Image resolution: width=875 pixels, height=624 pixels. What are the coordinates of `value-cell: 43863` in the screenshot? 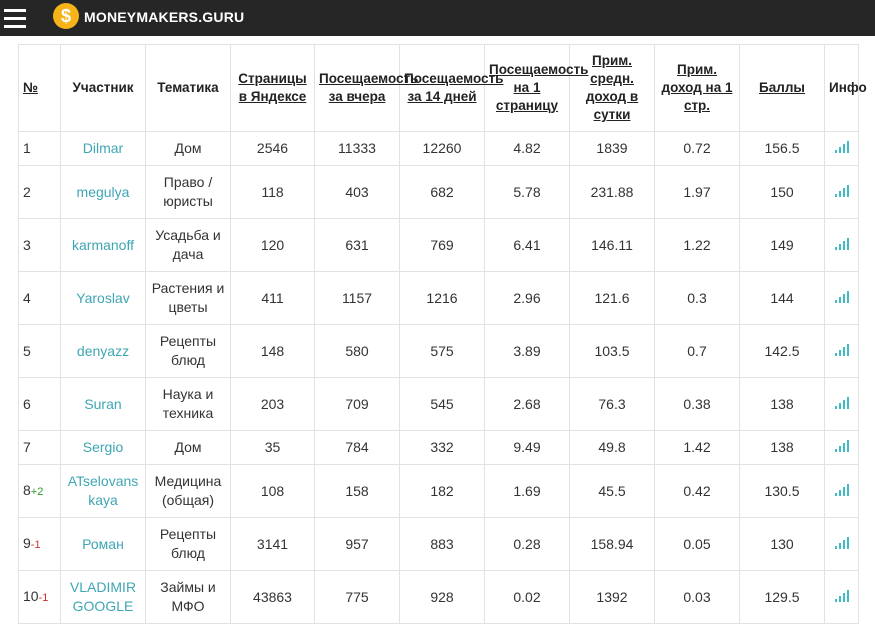 It's located at (272, 597).